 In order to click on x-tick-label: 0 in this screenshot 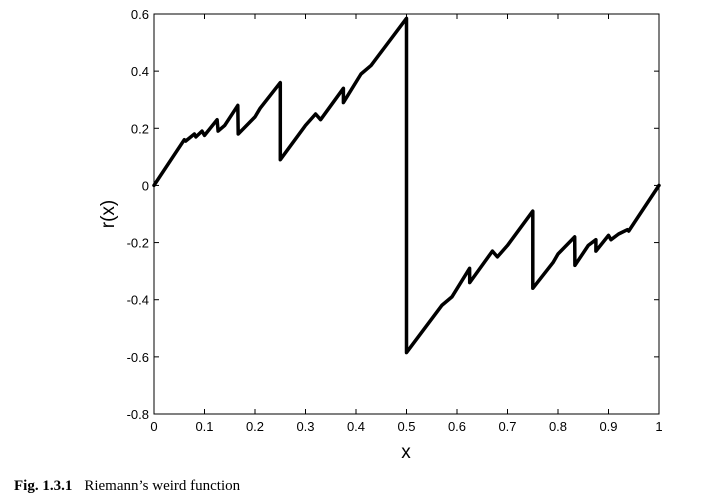, I will do `click(153, 426)`.